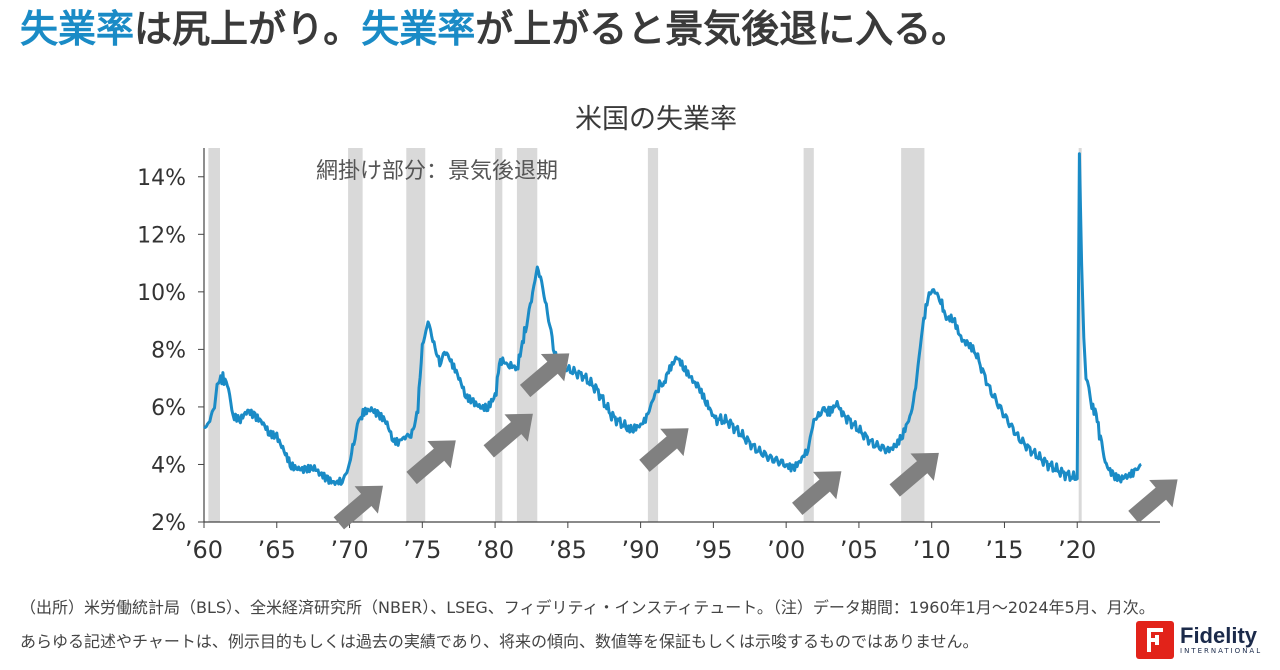 The height and width of the screenshot is (670, 1280). I want to click on y-tick-label: 12%, so click(161, 235).